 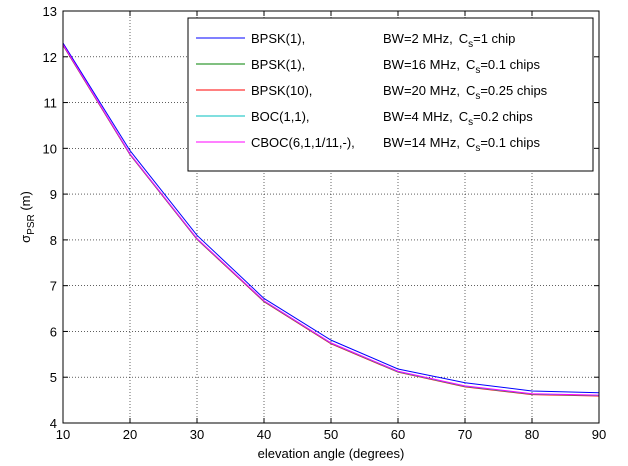 What do you see at coordinates (421, 90) in the screenshot?
I see `legend-bandwidth: BW=20 MHz,` at bounding box center [421, 90].